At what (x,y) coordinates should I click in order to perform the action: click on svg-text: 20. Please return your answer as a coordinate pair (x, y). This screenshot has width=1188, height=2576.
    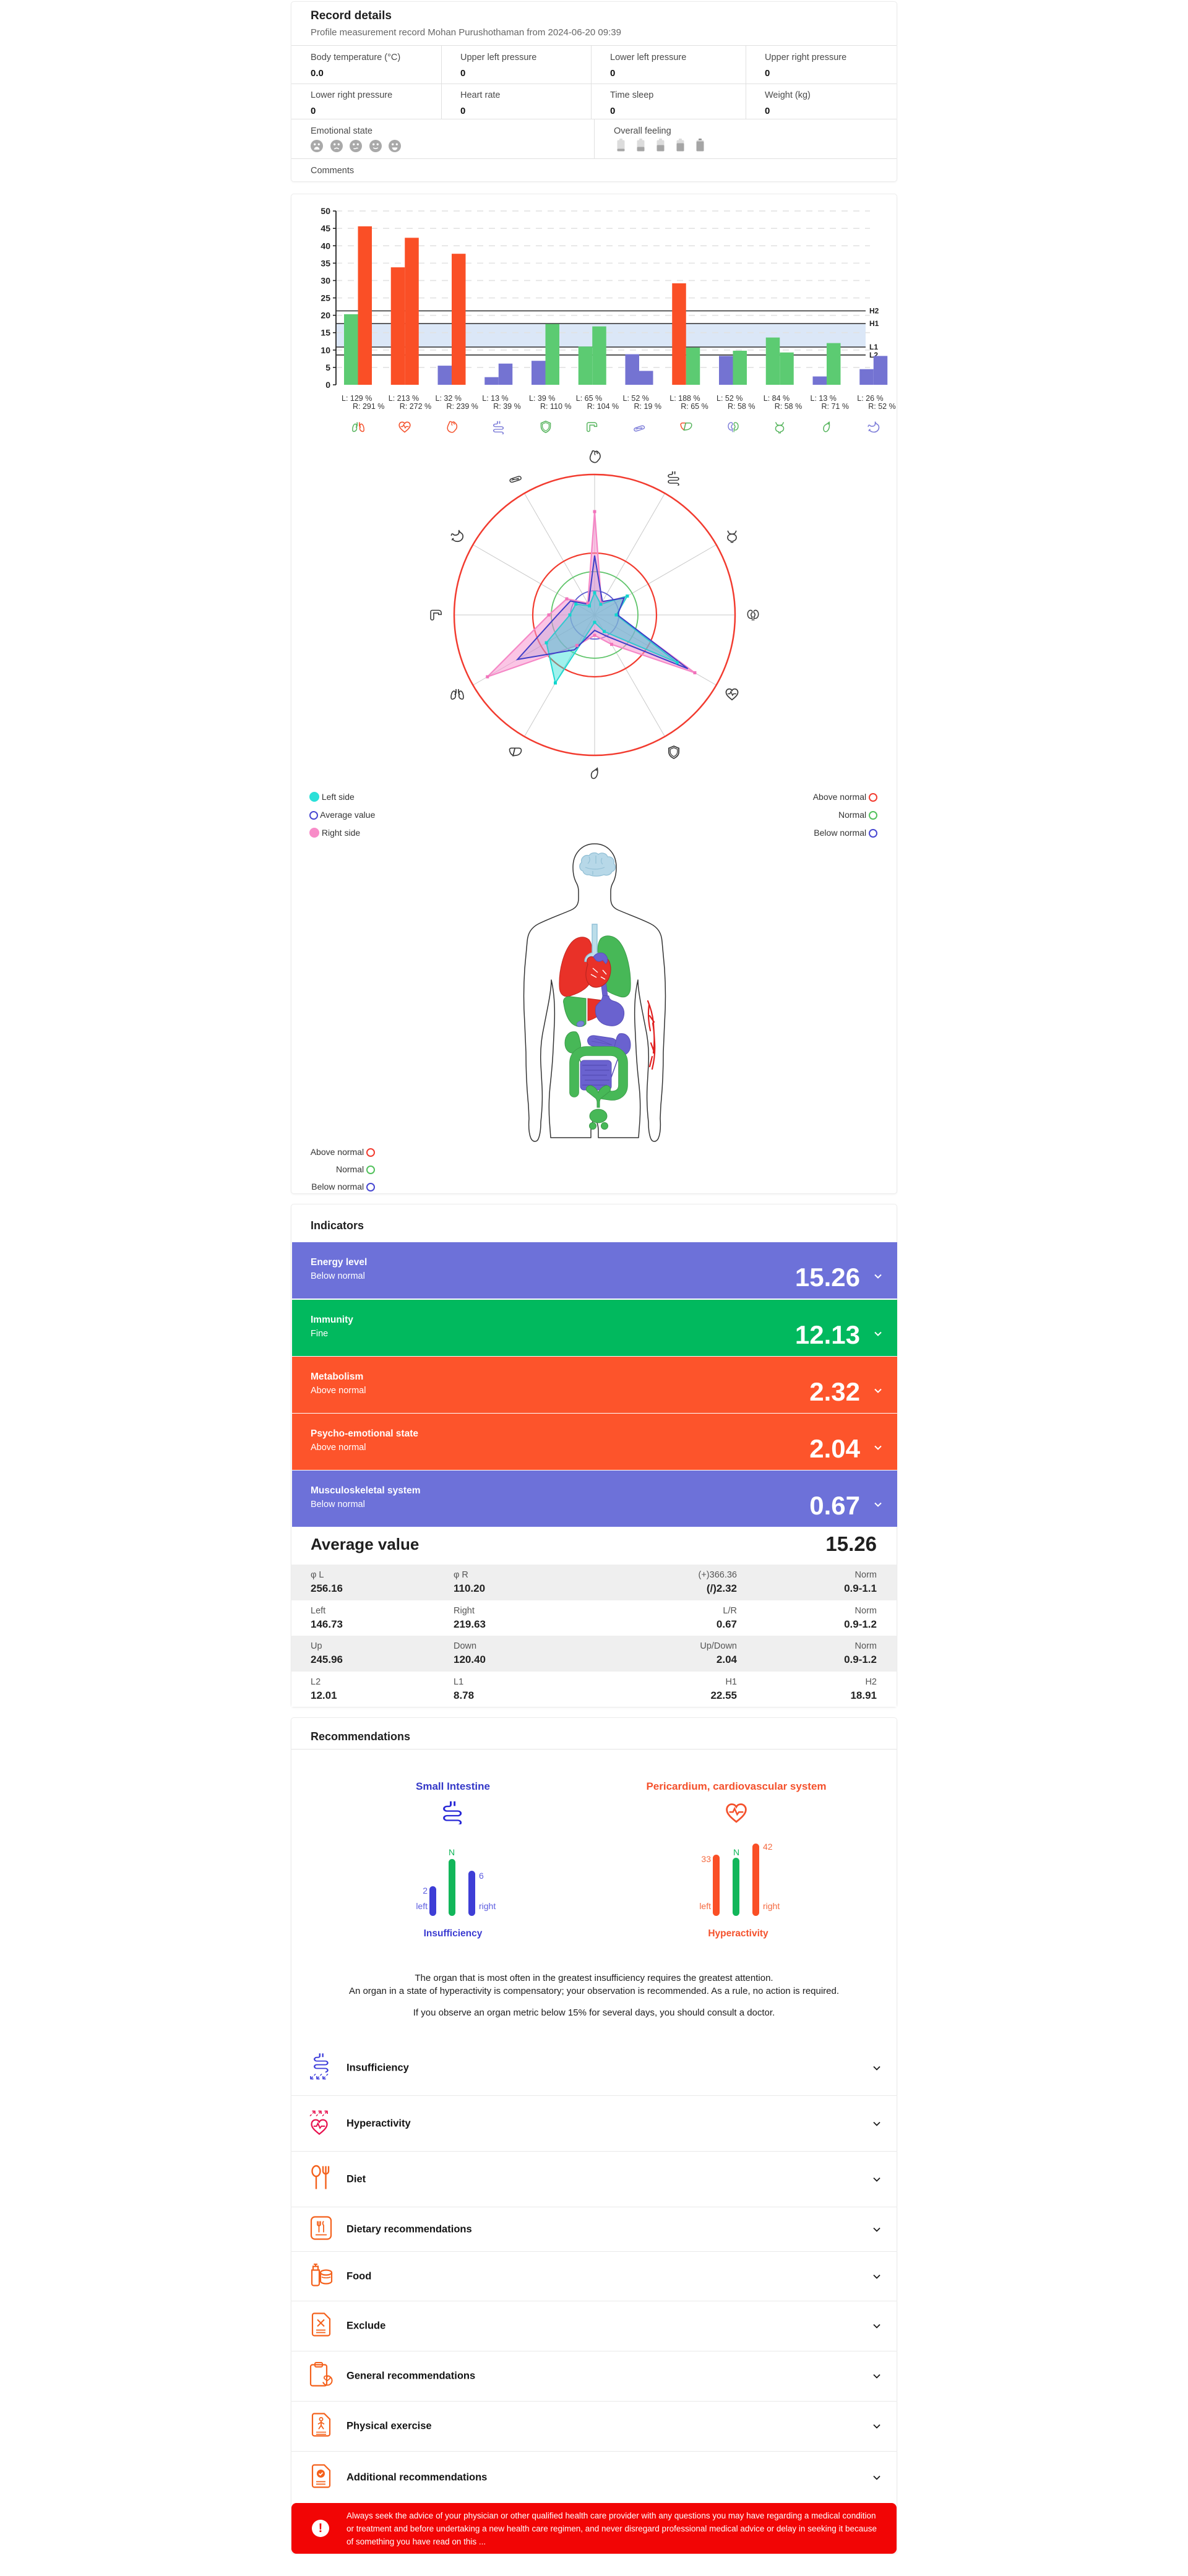
    Looking at the image, I should click on (325, 315).